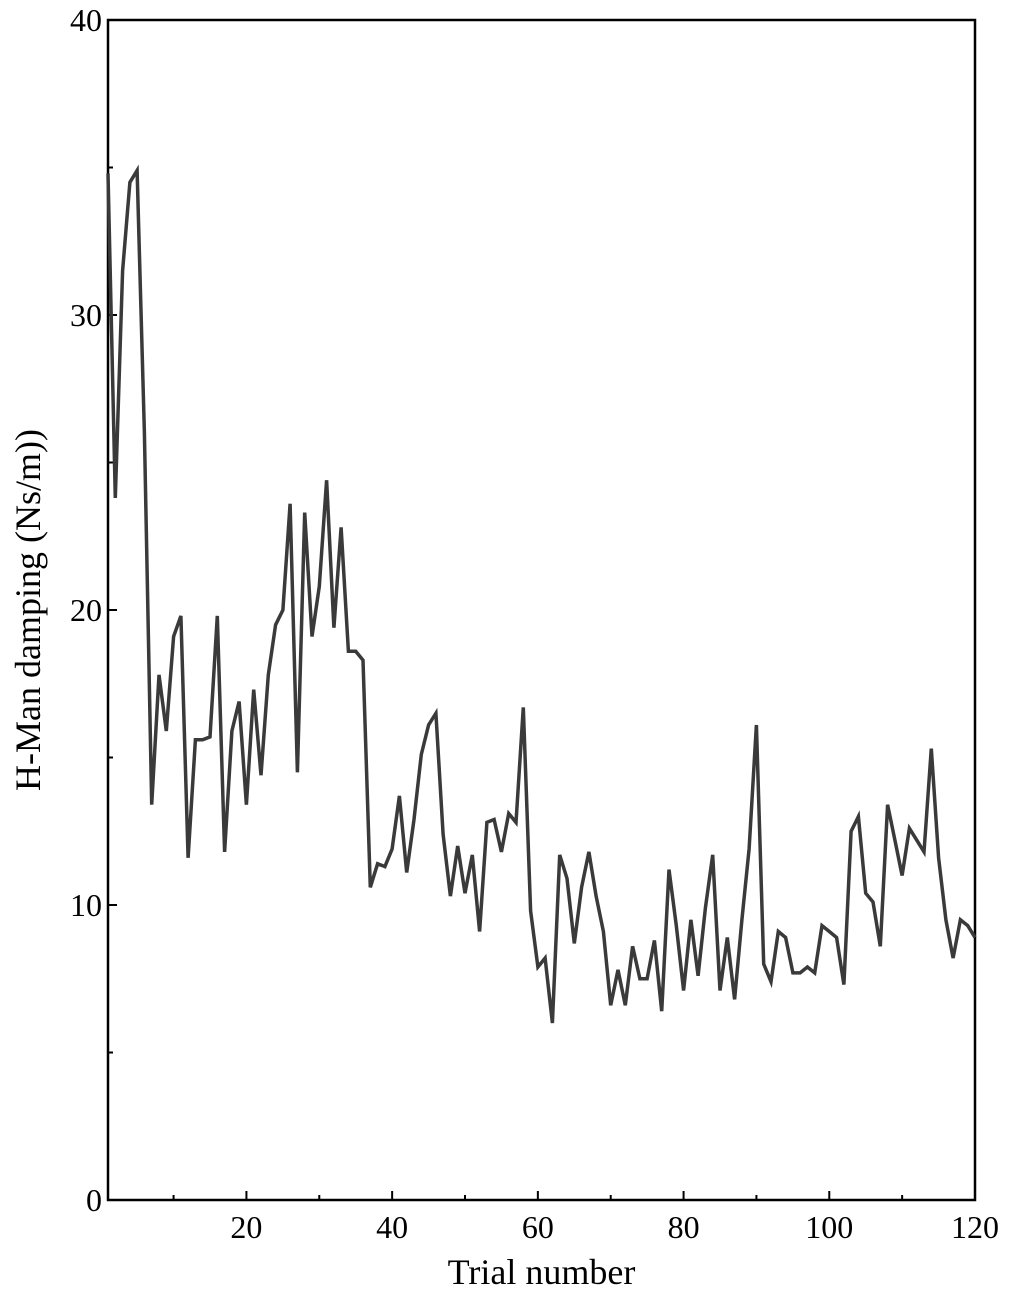 The height and width of the screenshot is (1300, 1009). Describe the element at coordinates (86, 315) in the screenshot. I see `y-tick-label: 30` at that location.